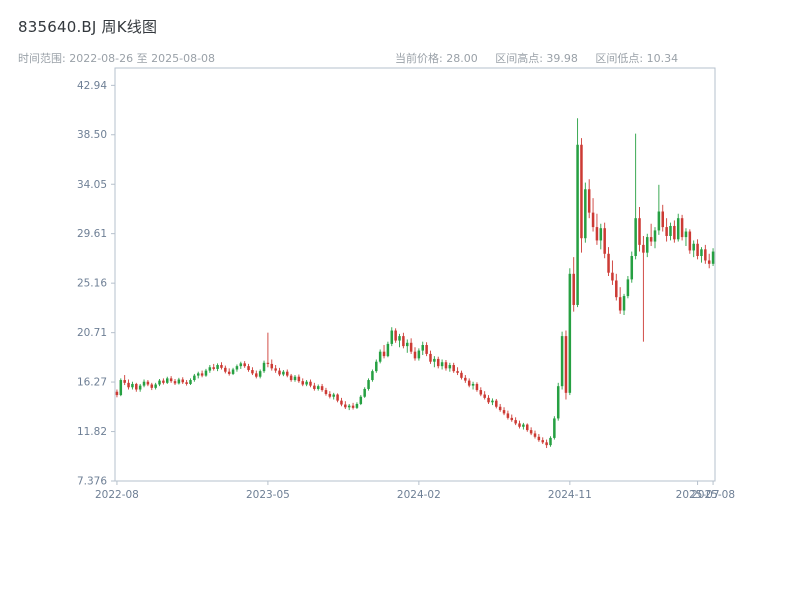 The height and width of the screenshot is (600, 800). Describe the element at coordinates (92, 284) in the screenshot. I see `y-tick-label: 25.16` at that location.